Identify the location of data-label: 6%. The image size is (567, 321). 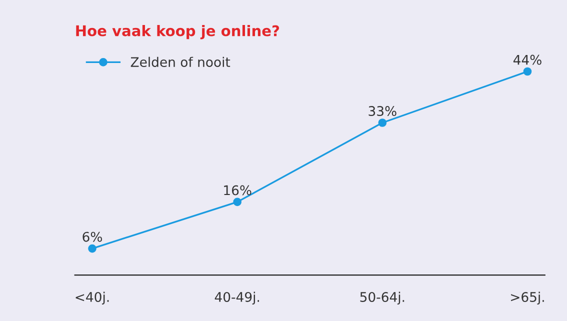
(92, 237).